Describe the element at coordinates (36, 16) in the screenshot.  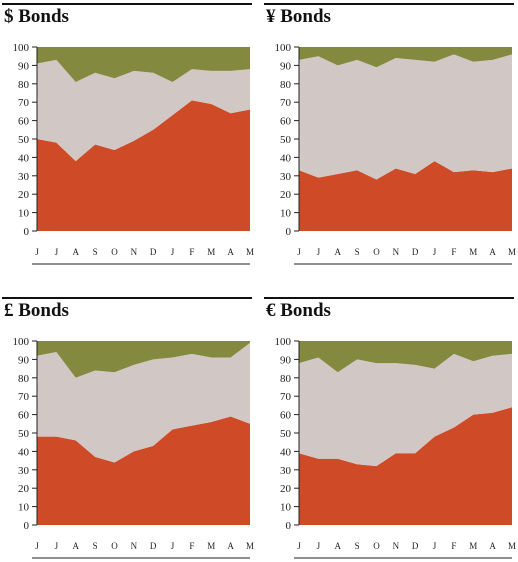
I see `chart-title: $ Bonds` at that location.